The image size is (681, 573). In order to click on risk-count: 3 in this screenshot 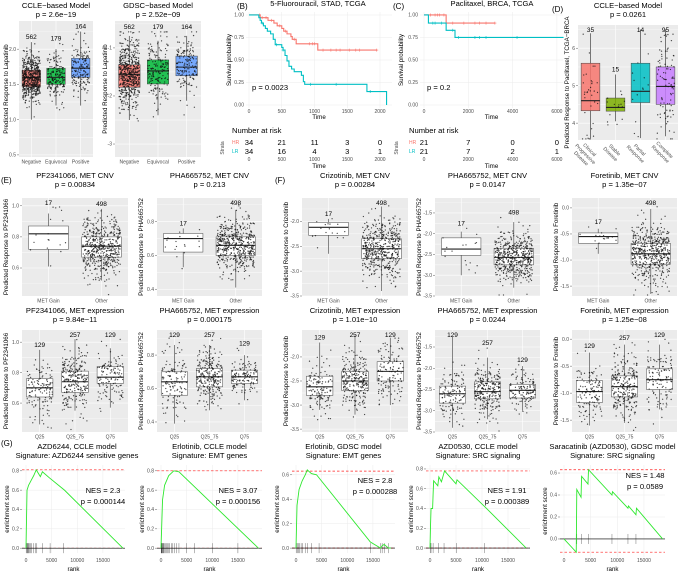, I will do `click(347, 142)`.